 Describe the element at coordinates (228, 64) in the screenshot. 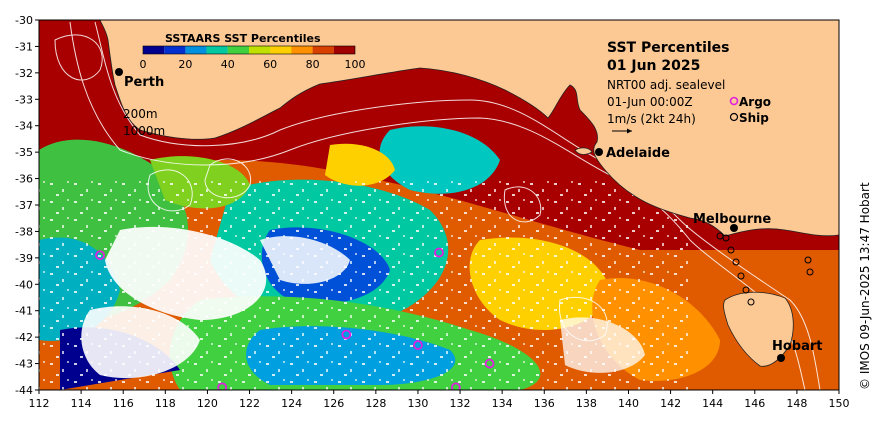

I see `colorbar-tick-label: 40` at that location.